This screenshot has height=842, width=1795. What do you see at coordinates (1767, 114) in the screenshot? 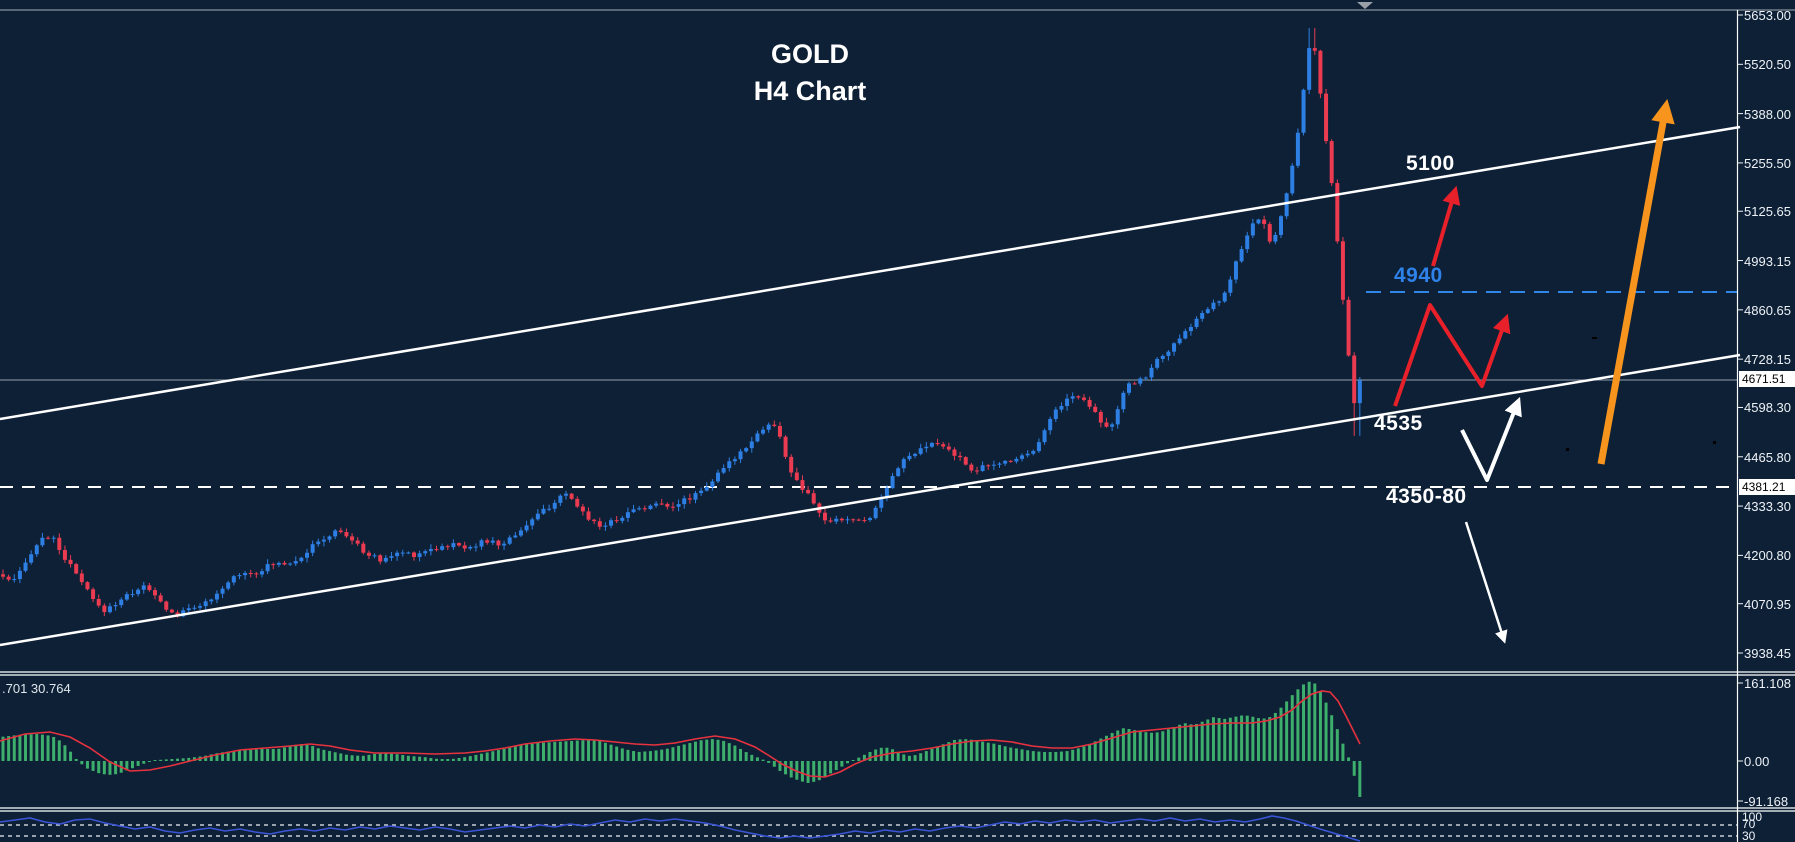
I see `price-axis-label: 5388.00` at bounding box center [1767, 114].